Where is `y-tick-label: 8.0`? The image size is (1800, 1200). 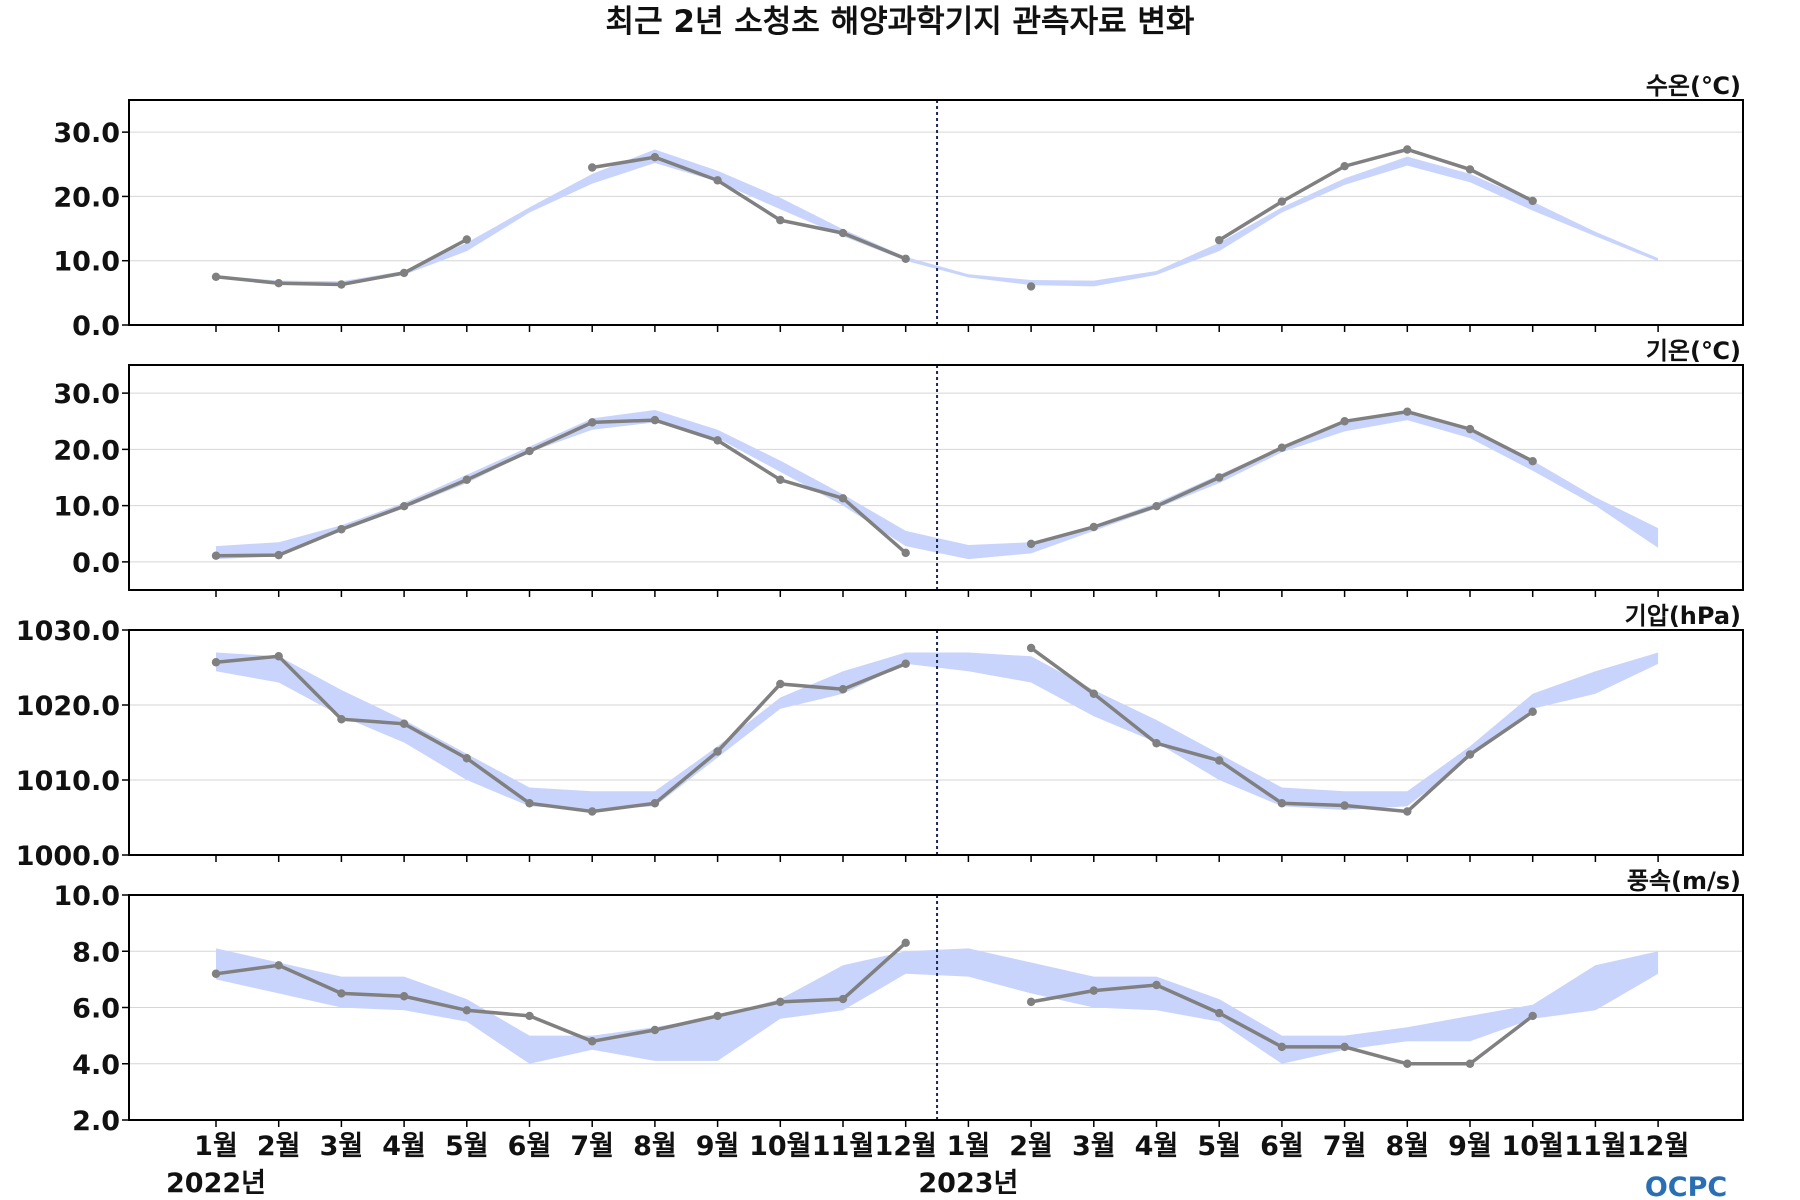 y-tick-label: 8.0 is located at coordinates (96, 952).